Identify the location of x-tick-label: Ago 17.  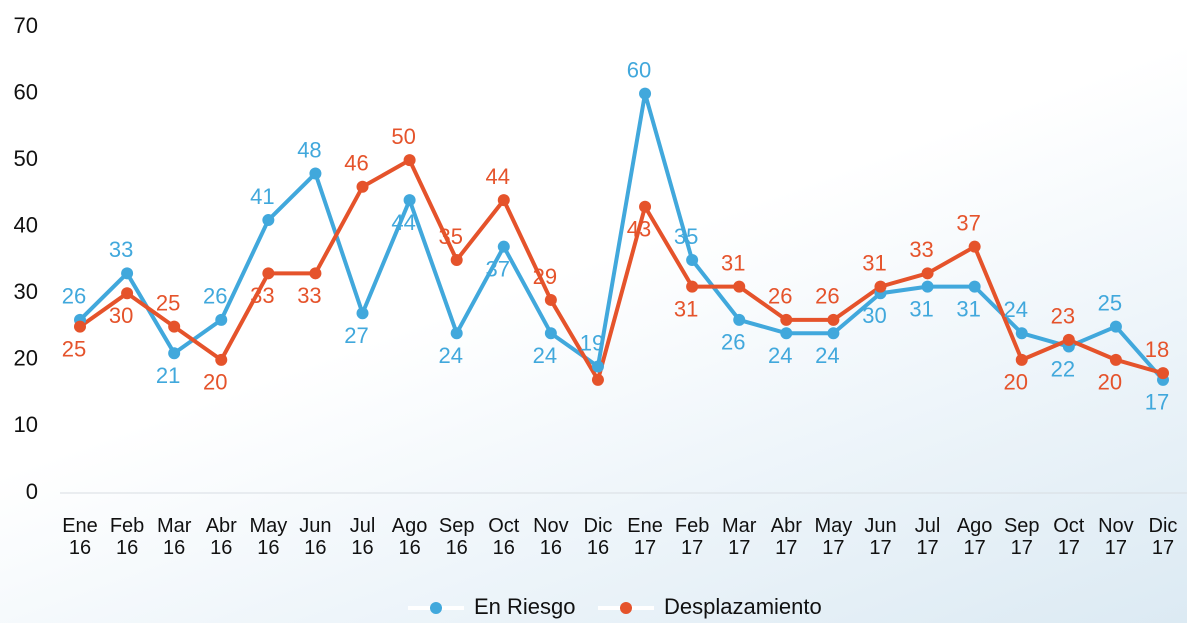
(974, 537).